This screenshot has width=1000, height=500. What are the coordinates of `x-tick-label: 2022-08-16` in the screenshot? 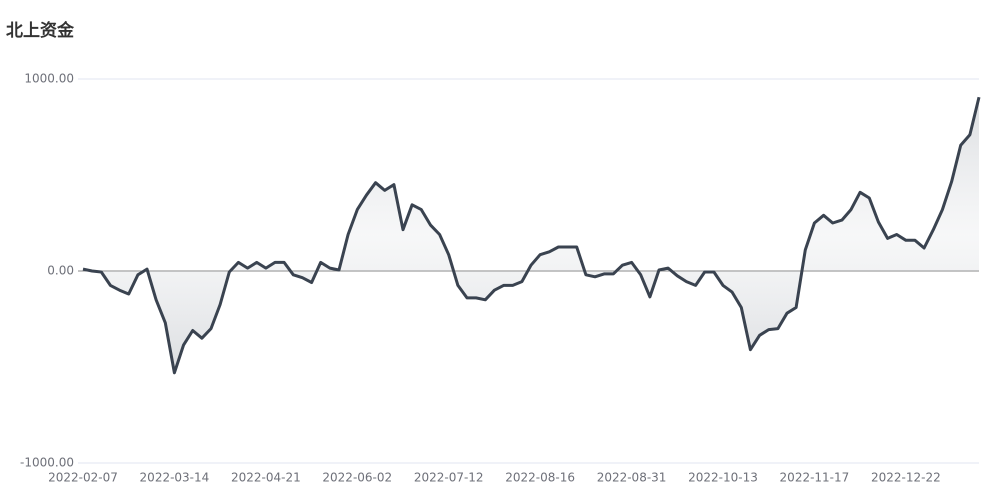 It's located at (540, 478).